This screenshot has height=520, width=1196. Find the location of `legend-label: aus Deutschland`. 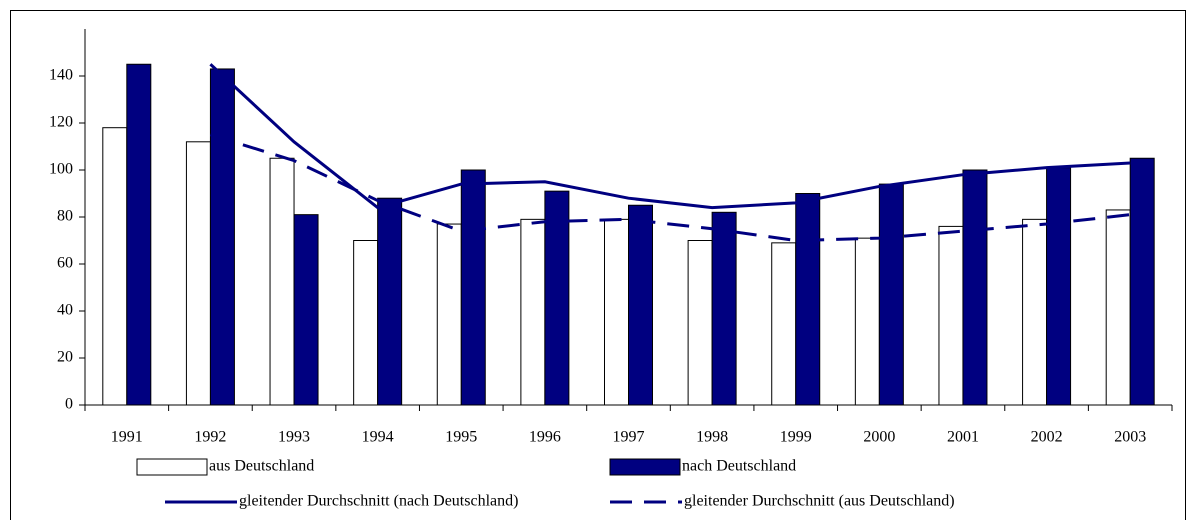

legend-label: aus Deutschland is located at coordinates (261, 466).